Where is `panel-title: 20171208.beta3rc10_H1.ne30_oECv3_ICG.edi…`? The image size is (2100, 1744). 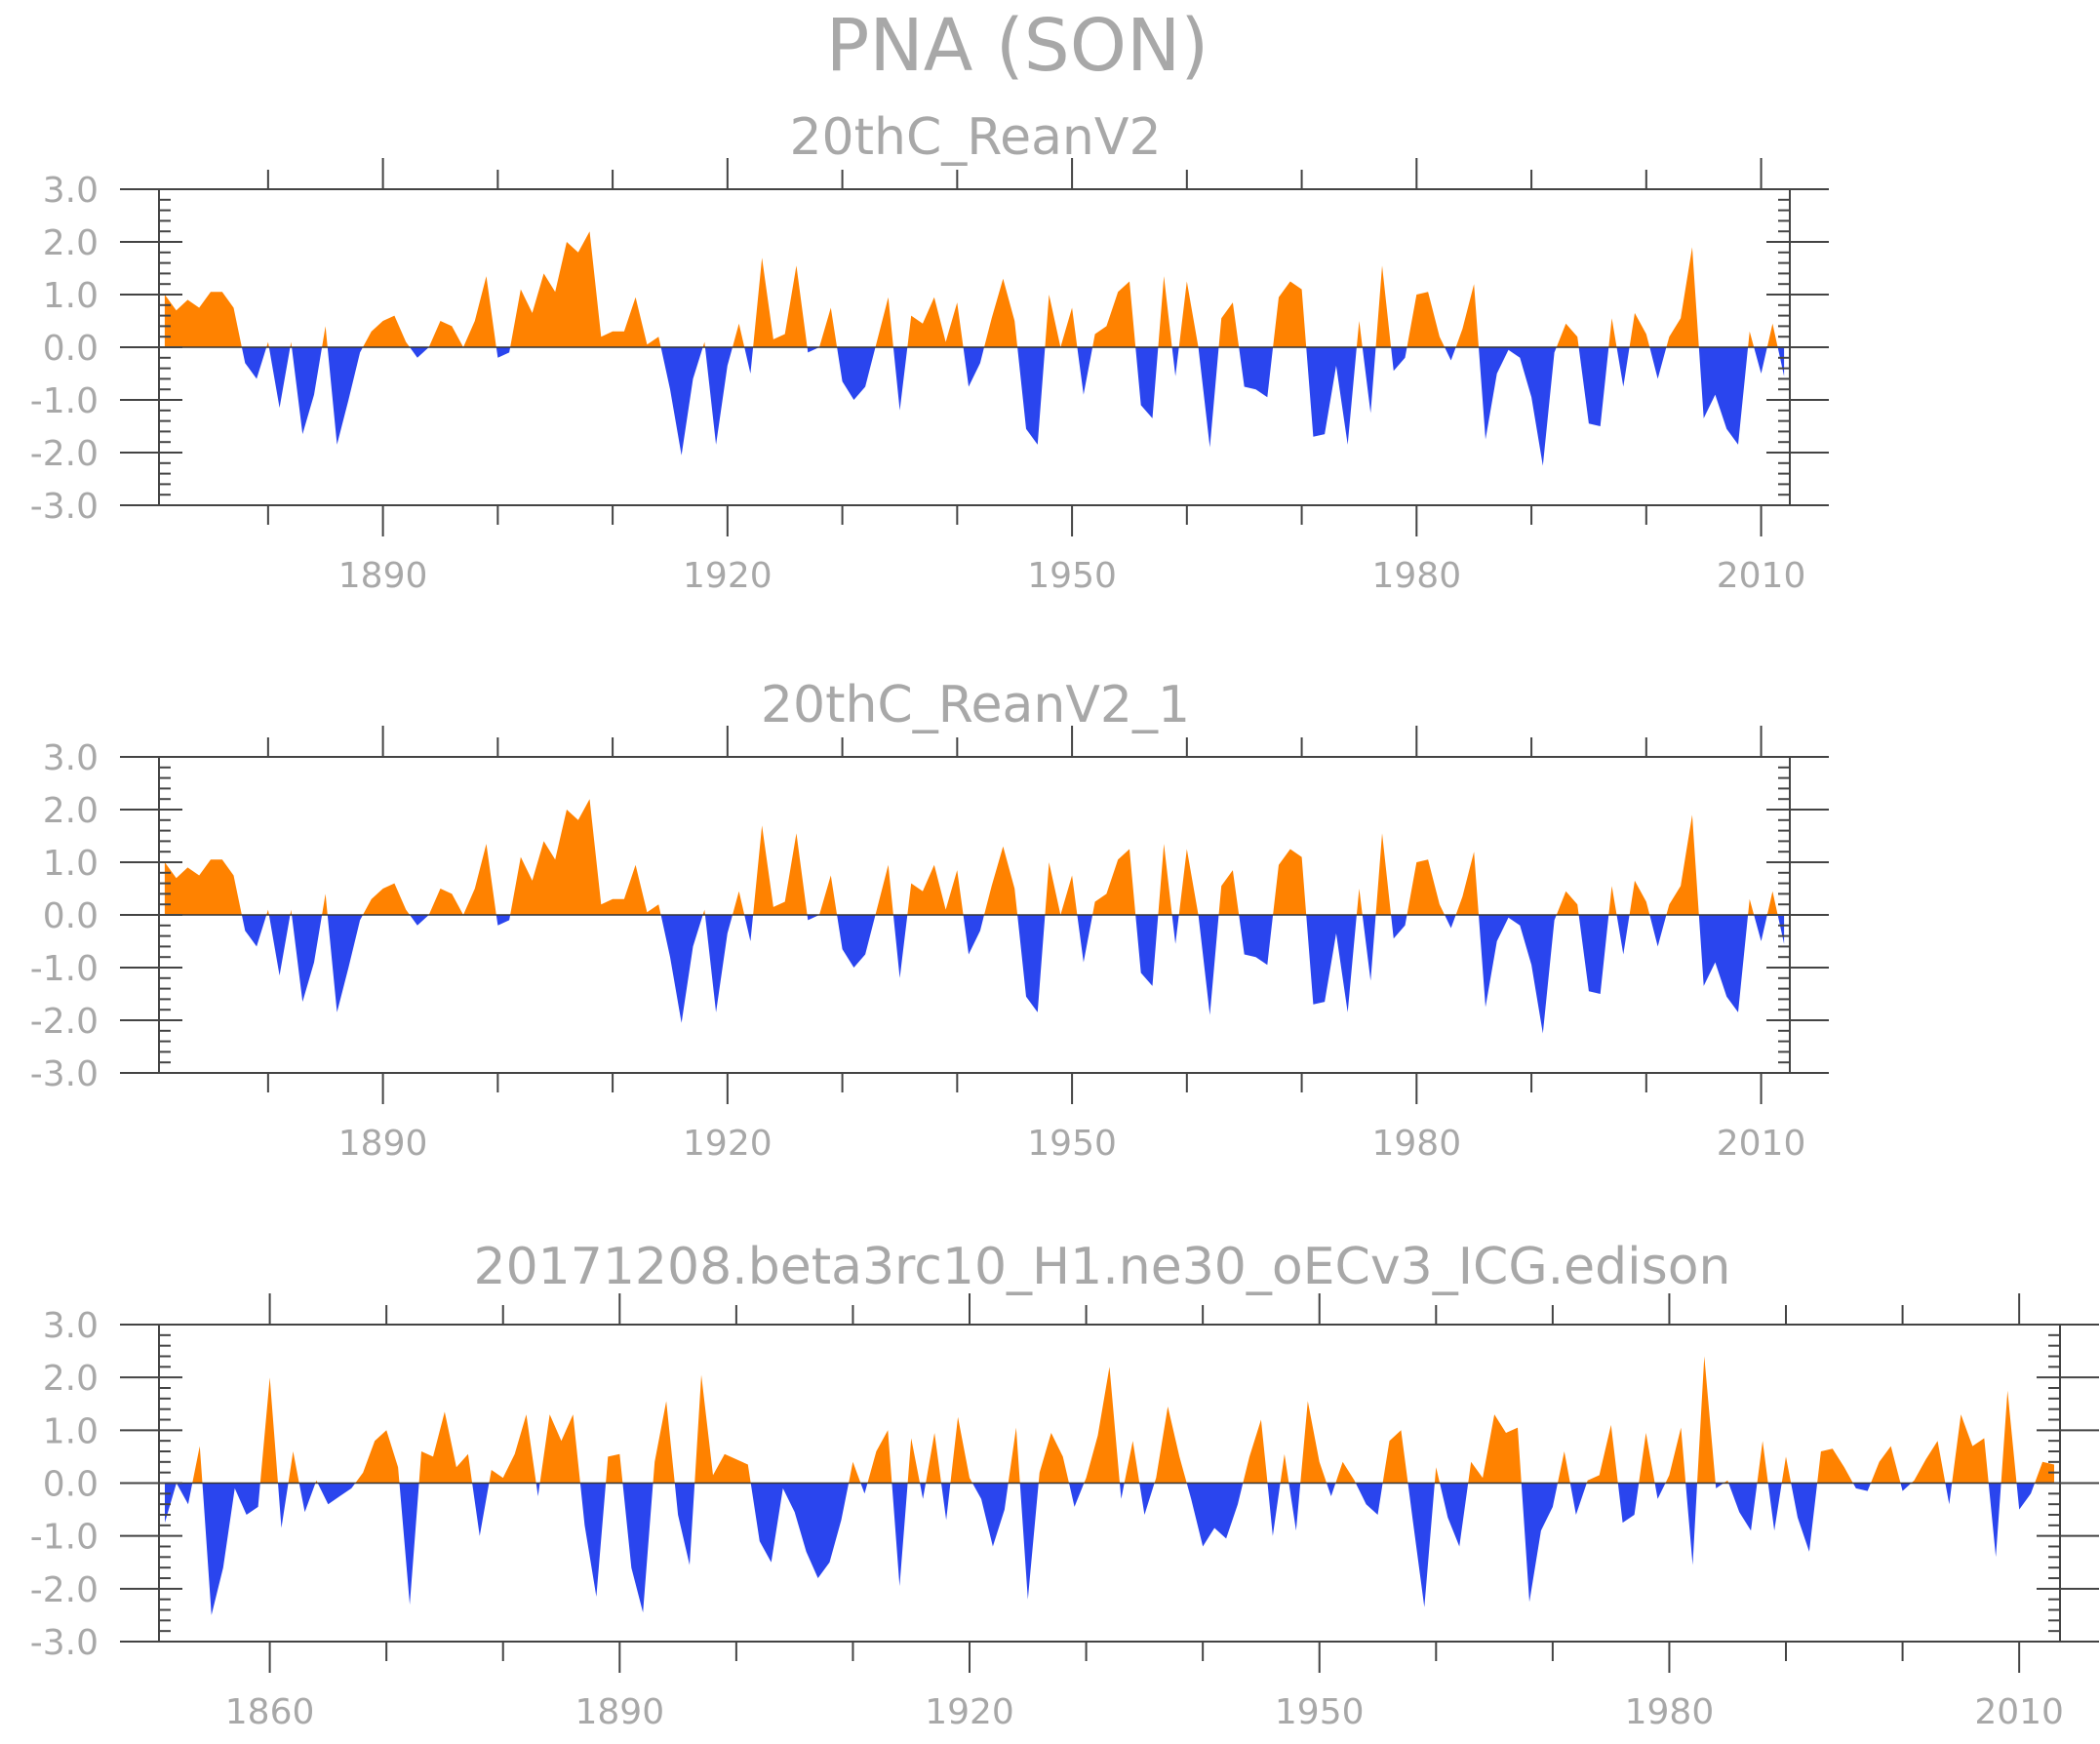 panel-title: 20171208.beta3rc10_H1.ne30_oECv3_ICG.edi… is located at coordinates (1102, 1267).